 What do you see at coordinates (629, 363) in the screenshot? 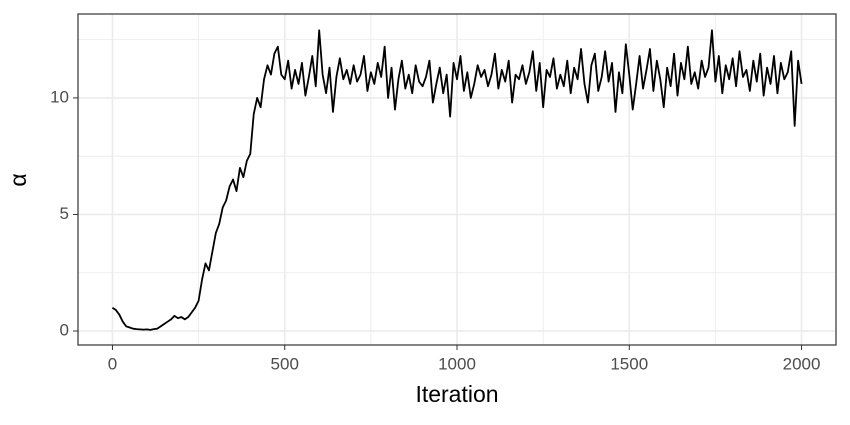
I see `x-tick-label: 1500` at bounding box center [629, 363].